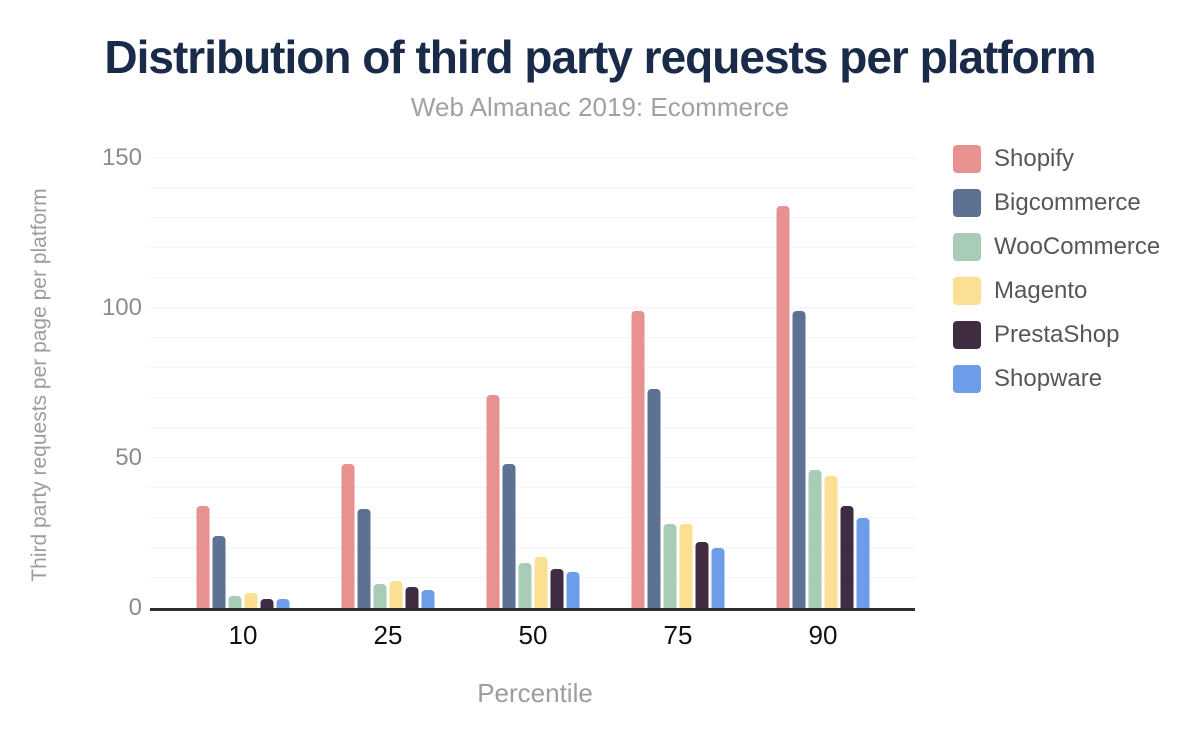 The image size is (1200, 742). I want to click on legend-item-prestashop: PrestaShop, so click(1056, 335).